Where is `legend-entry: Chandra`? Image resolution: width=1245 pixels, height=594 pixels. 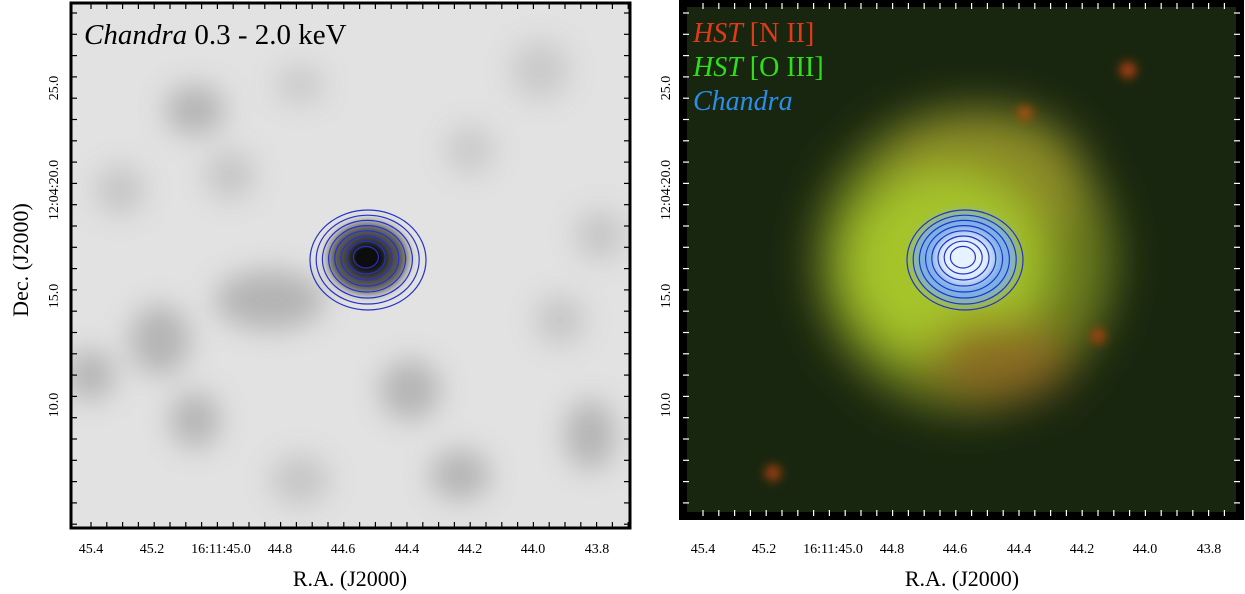 legend-entry: Chandra is located at coordinates (743, 101).